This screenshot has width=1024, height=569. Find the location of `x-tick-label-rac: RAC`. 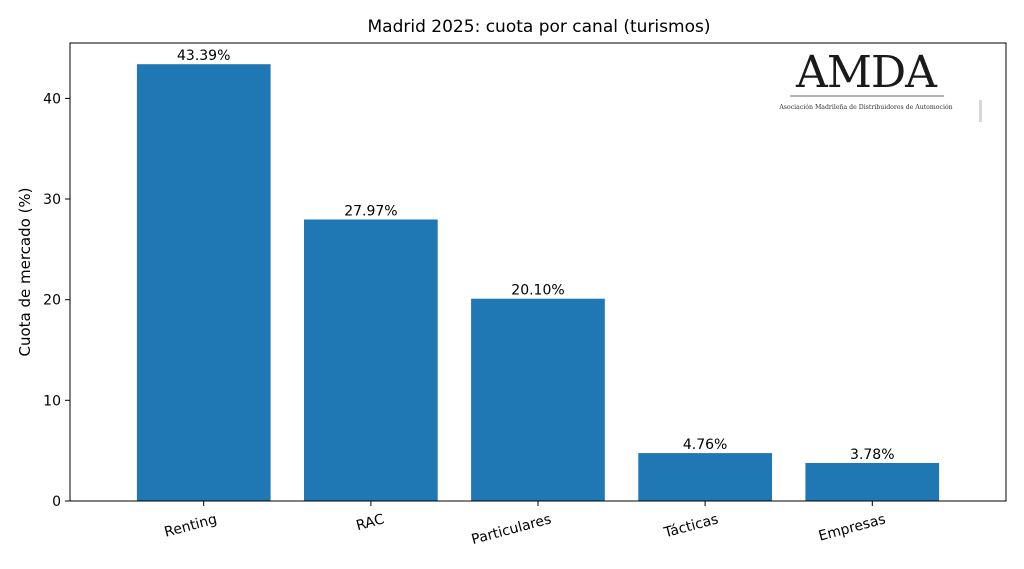

x-tick-label-rac: RAC is located at coordinates (370, 522).